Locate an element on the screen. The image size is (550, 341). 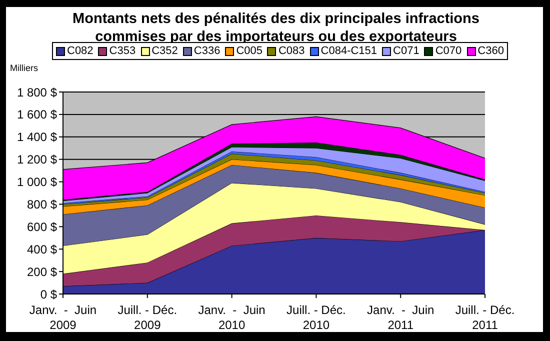
x-tick-label: Juill. - Déc. 2010 is located at coordinates (316, 317).